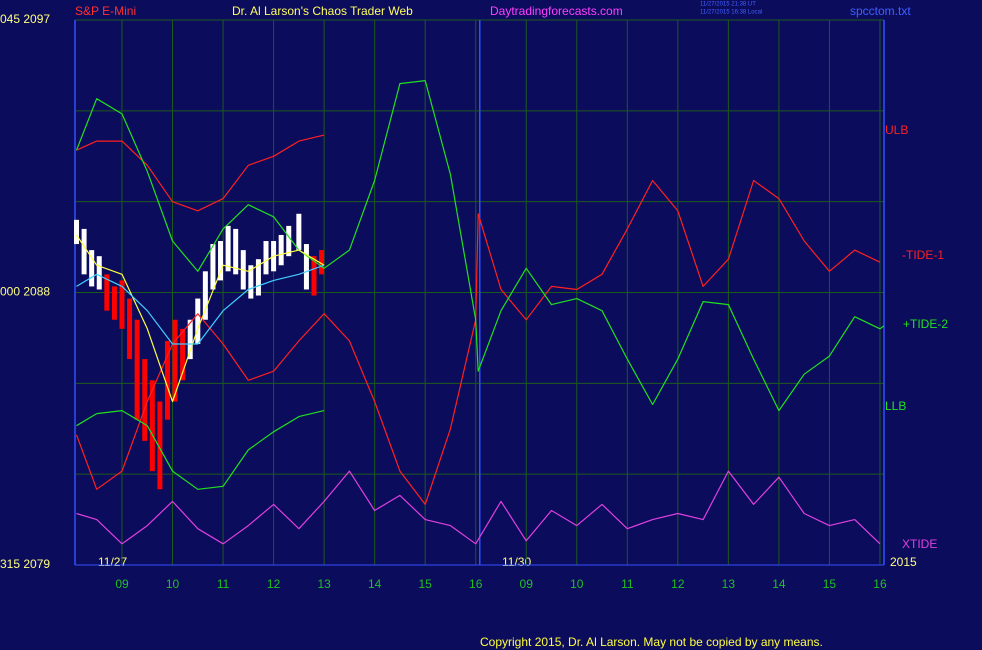 Image resolution: width=982 pixels, height=650 pixels. What do you see at coordinates (25, 292) in the screenshot?
I see `y-tick-label: 000 2088` at bounding box center [25, 292].